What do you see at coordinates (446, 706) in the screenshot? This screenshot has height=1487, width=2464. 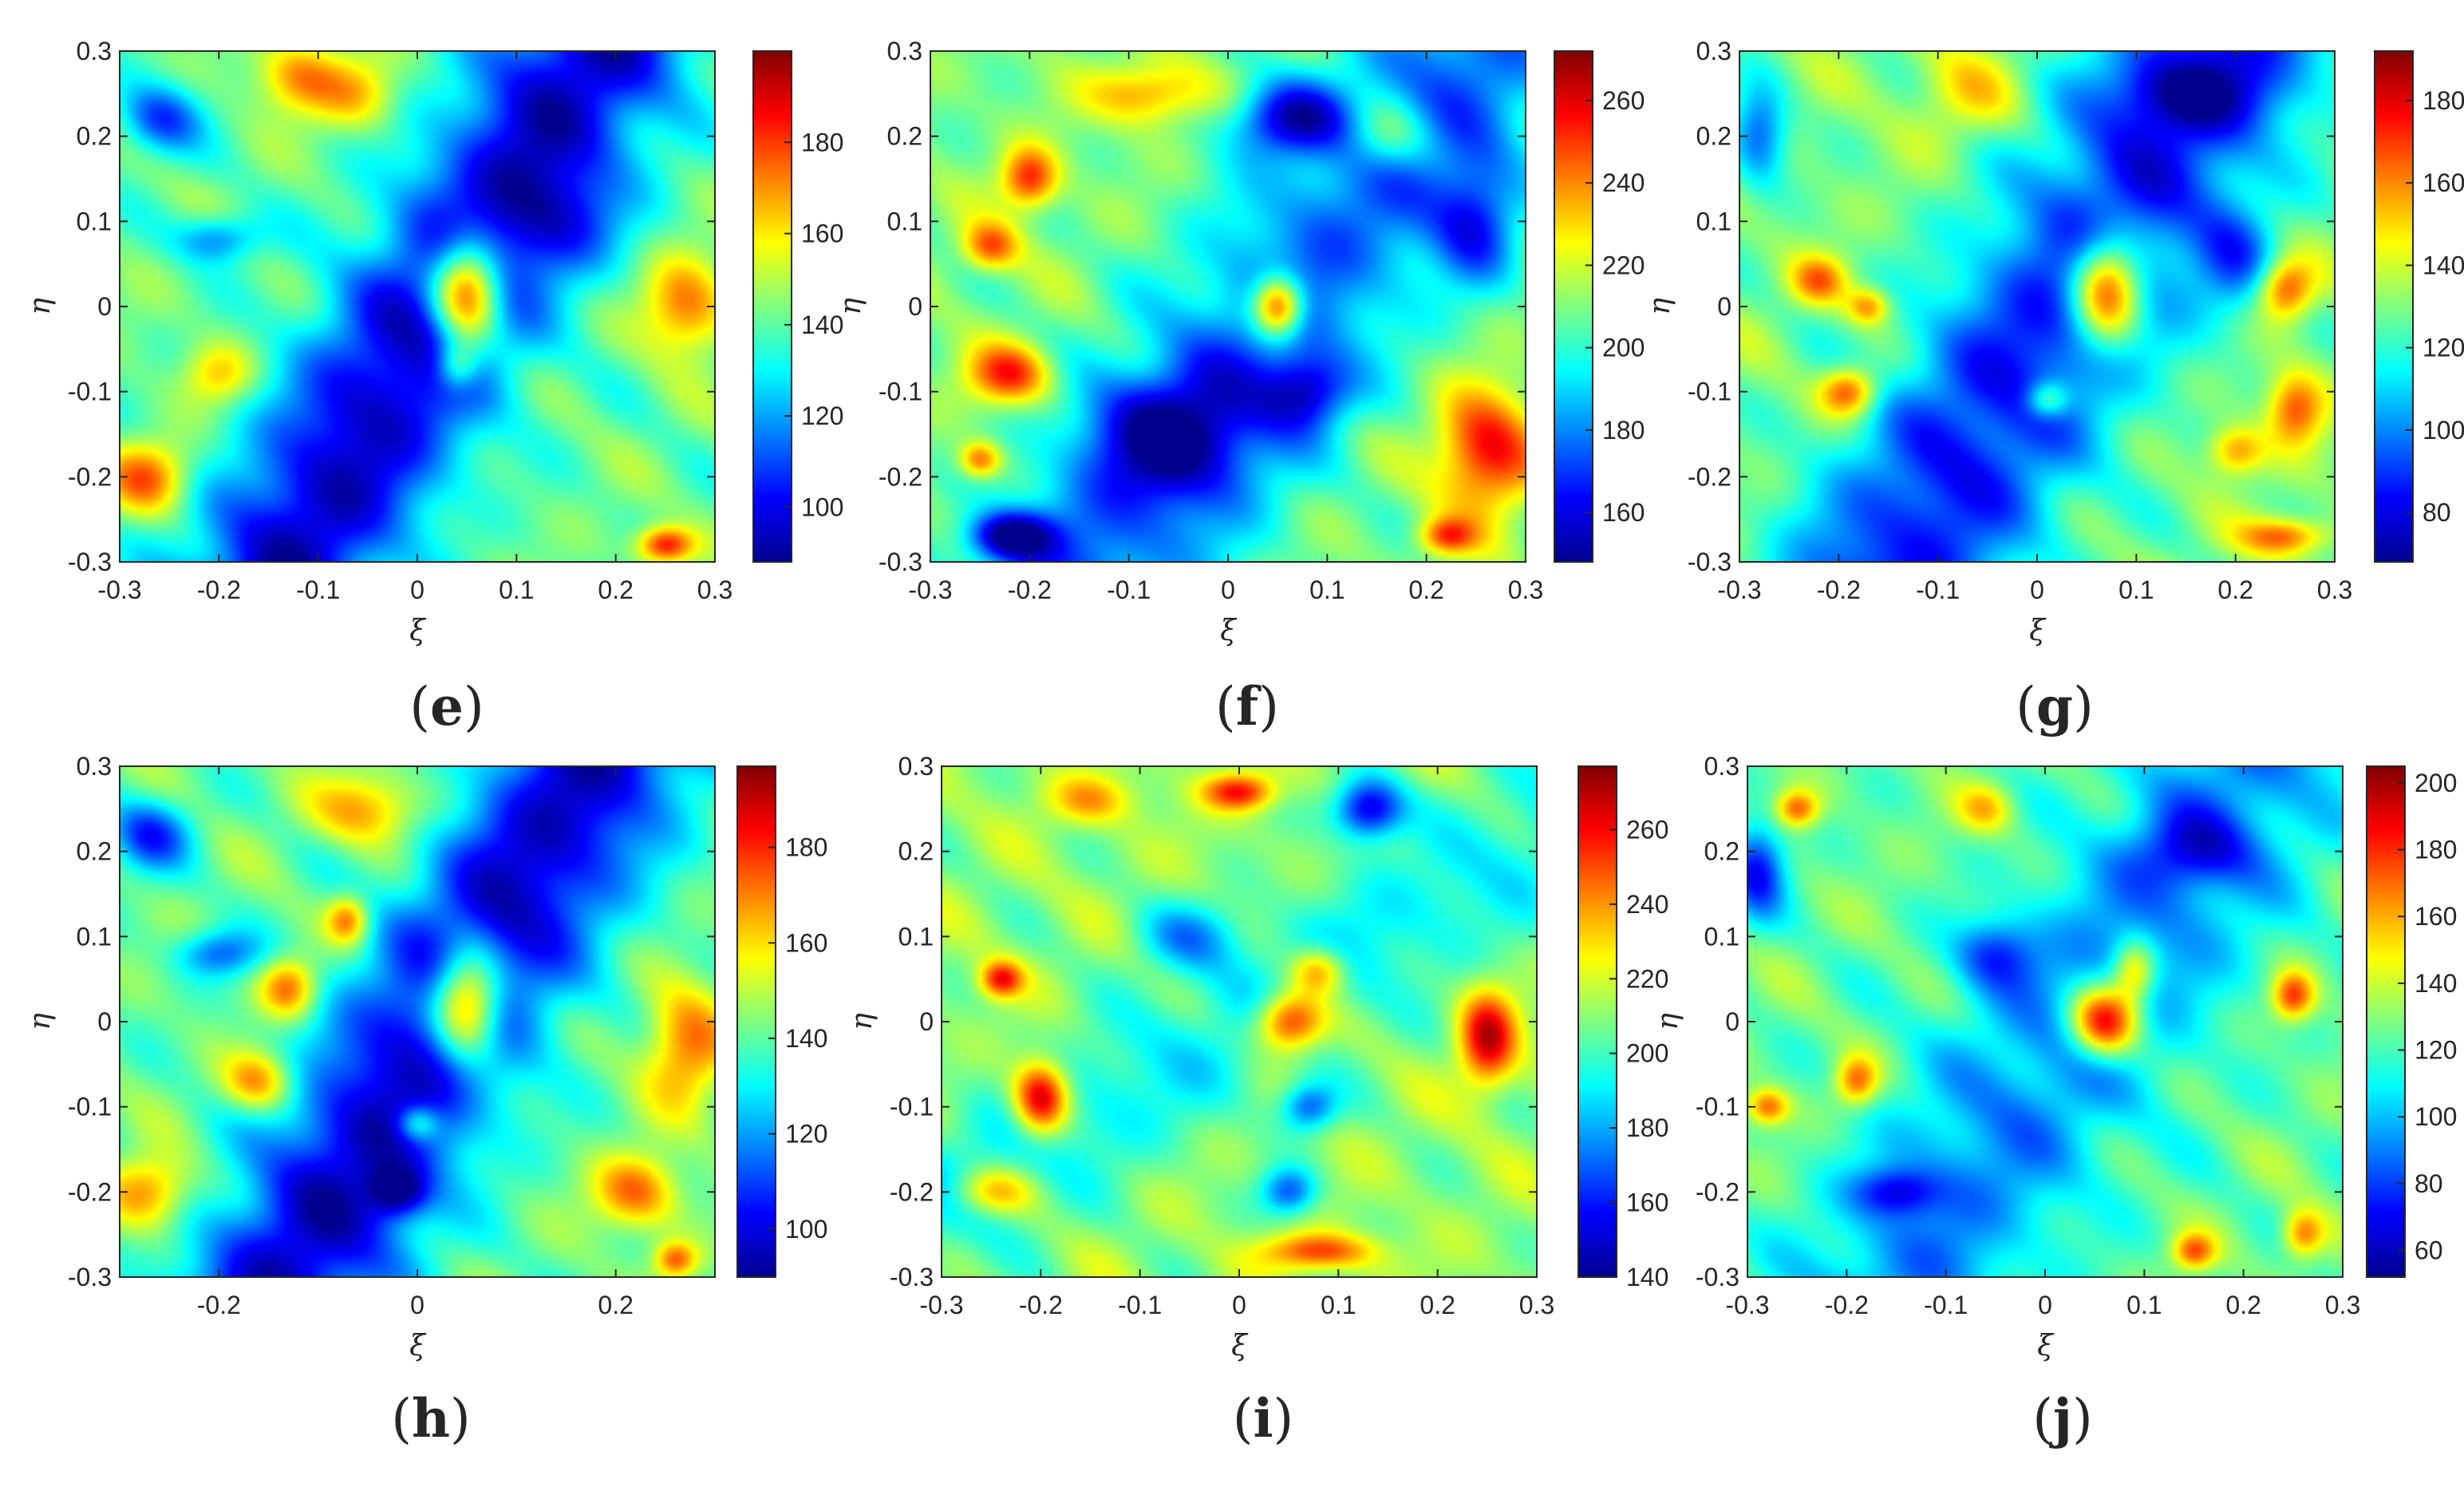 I see `panel-label-e: (e)` at bounding box center [446, 706].